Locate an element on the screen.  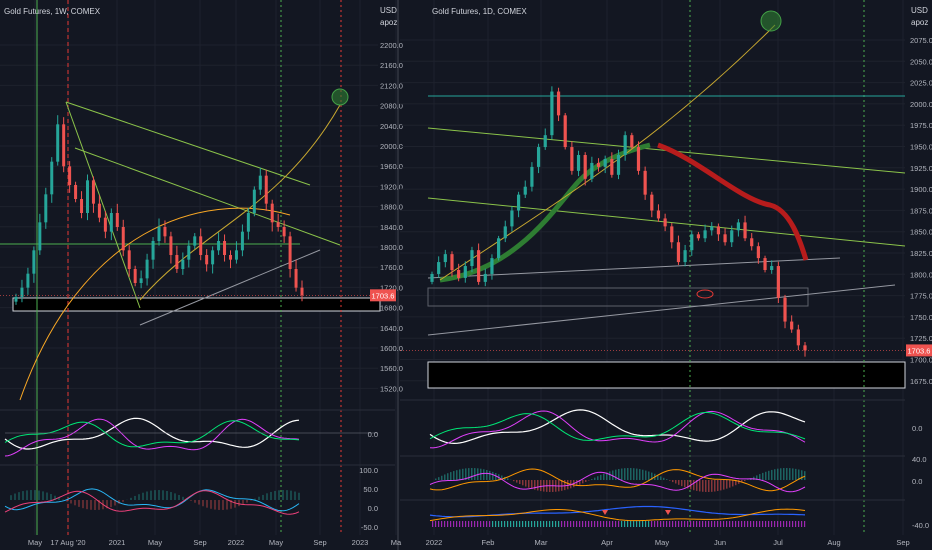
left-candles is located at coordinates (159, 210).